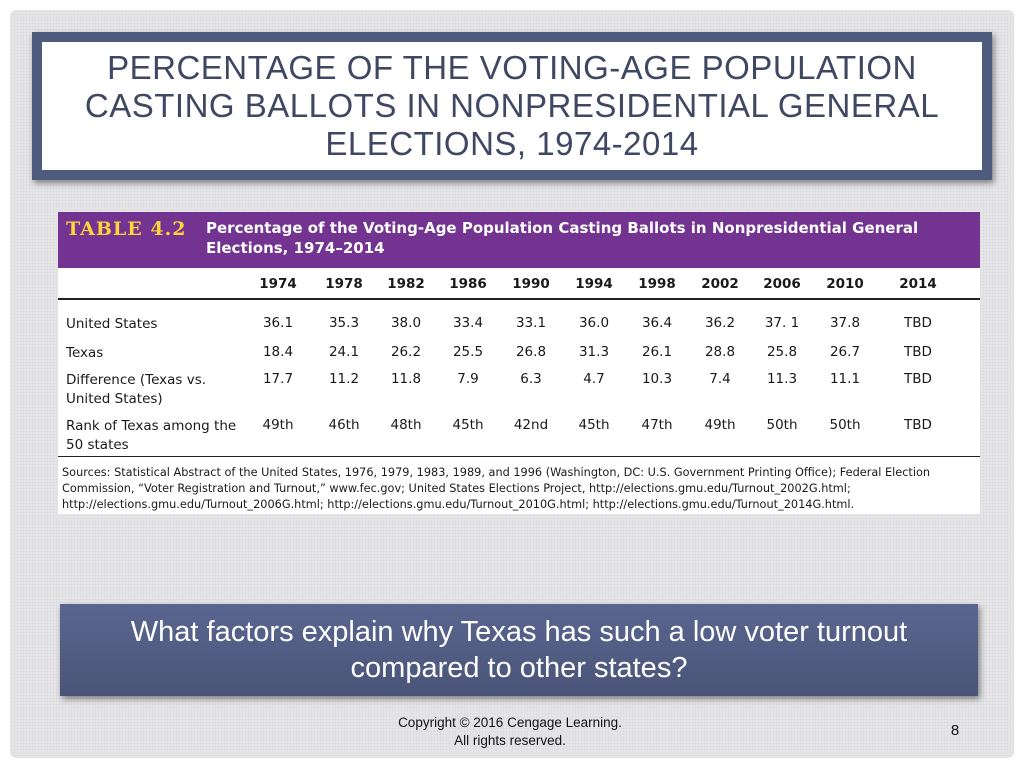  What do you see at coordinates (406, 379) in the screenshot?
I see `table-cell: 11.8` at bounding box center [406, 379].